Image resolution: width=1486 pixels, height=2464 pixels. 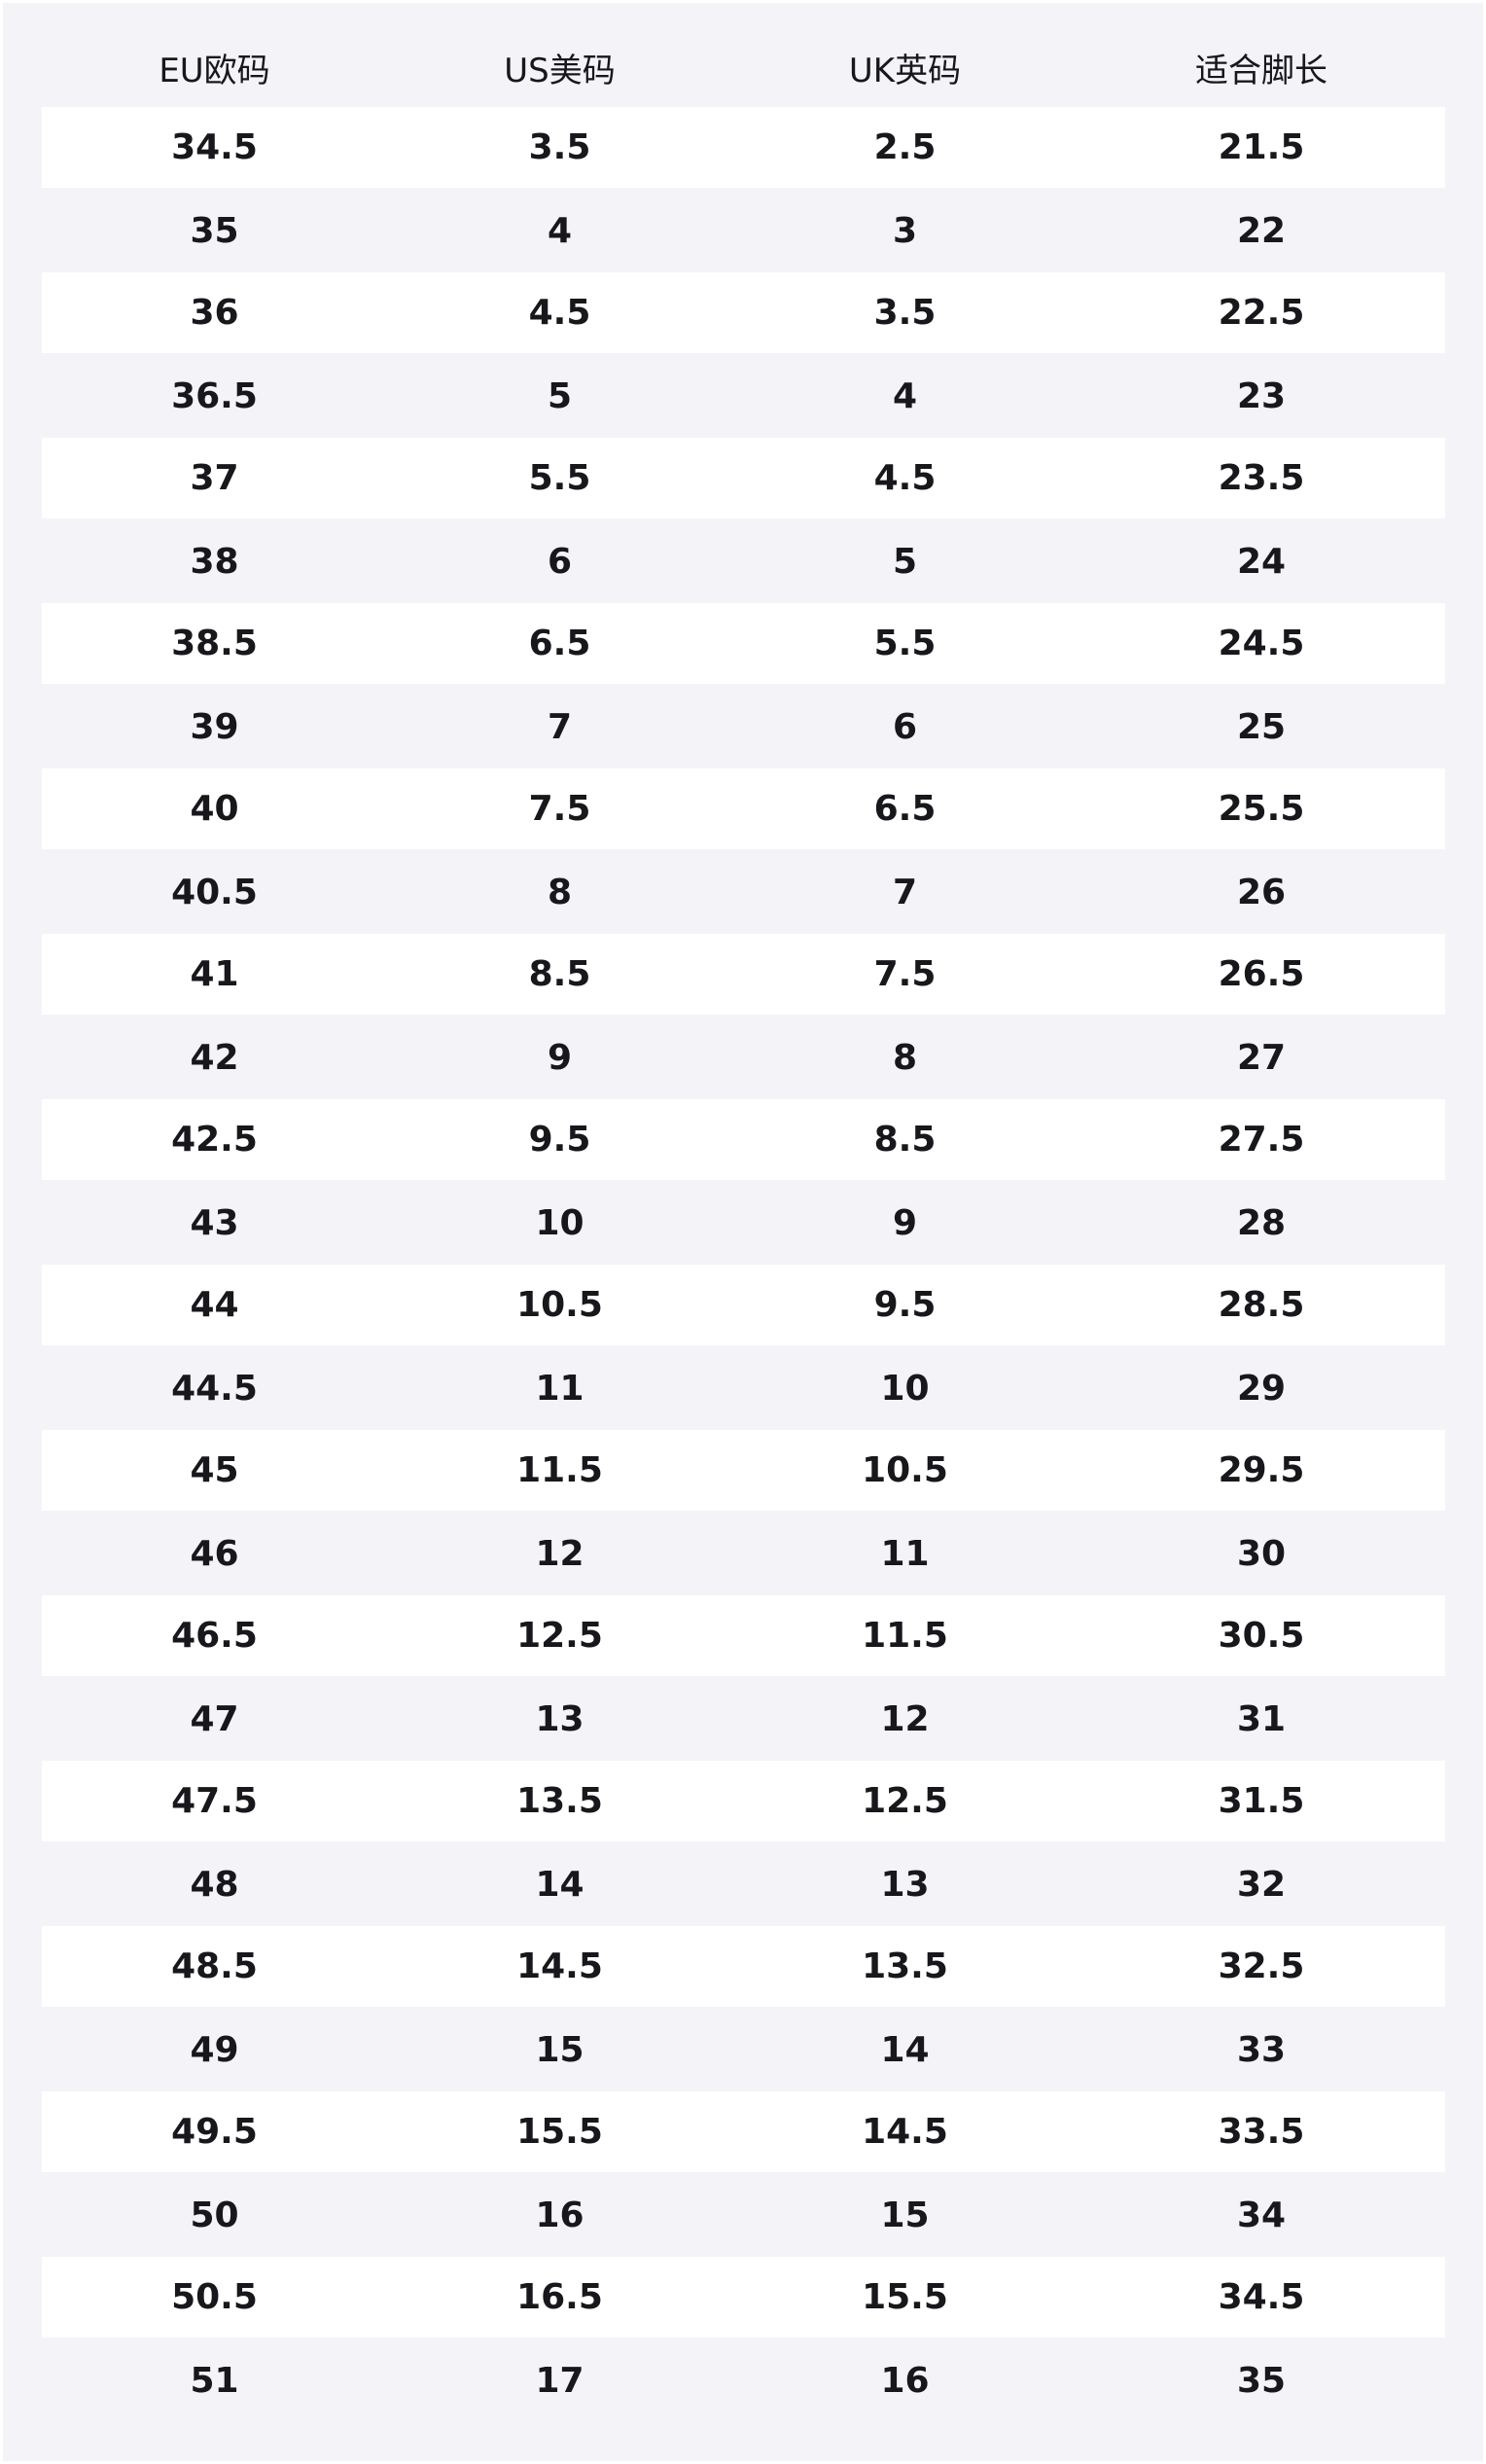 I want to click on cell-foot-length: 23.5, so click(x=1261, y=478).